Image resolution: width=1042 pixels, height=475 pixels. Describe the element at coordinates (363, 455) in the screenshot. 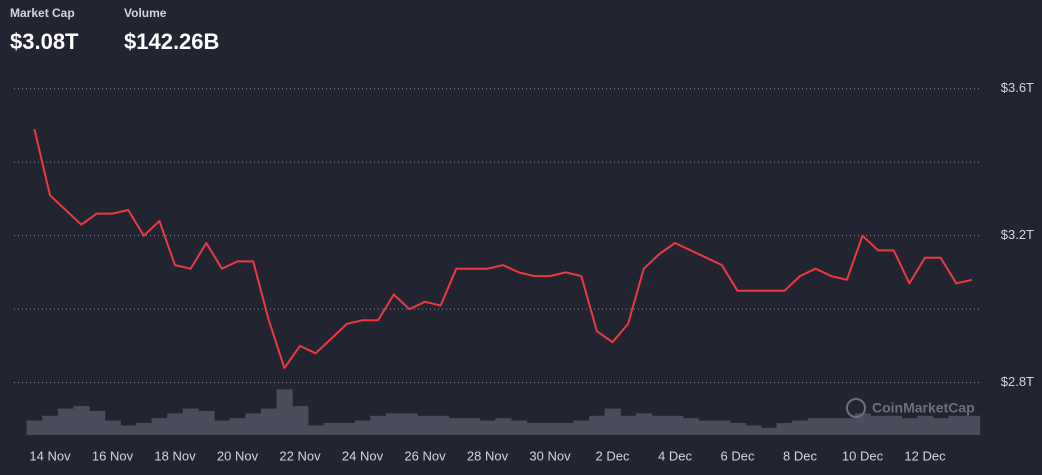

I see `x-tick-label: 24 Nov` at that location.